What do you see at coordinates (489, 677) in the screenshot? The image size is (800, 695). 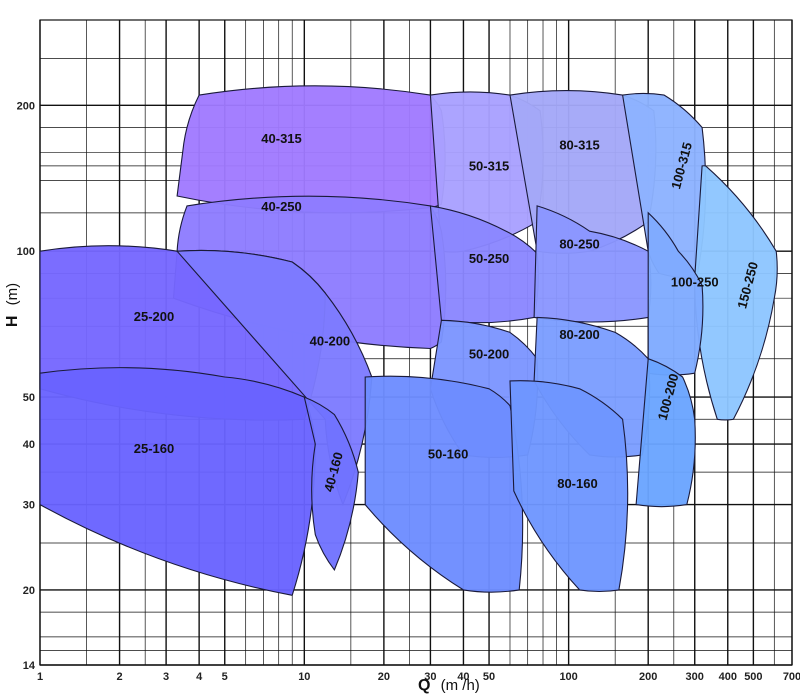 I see `x-tick-label: 50` at bounding box center [489, 677].